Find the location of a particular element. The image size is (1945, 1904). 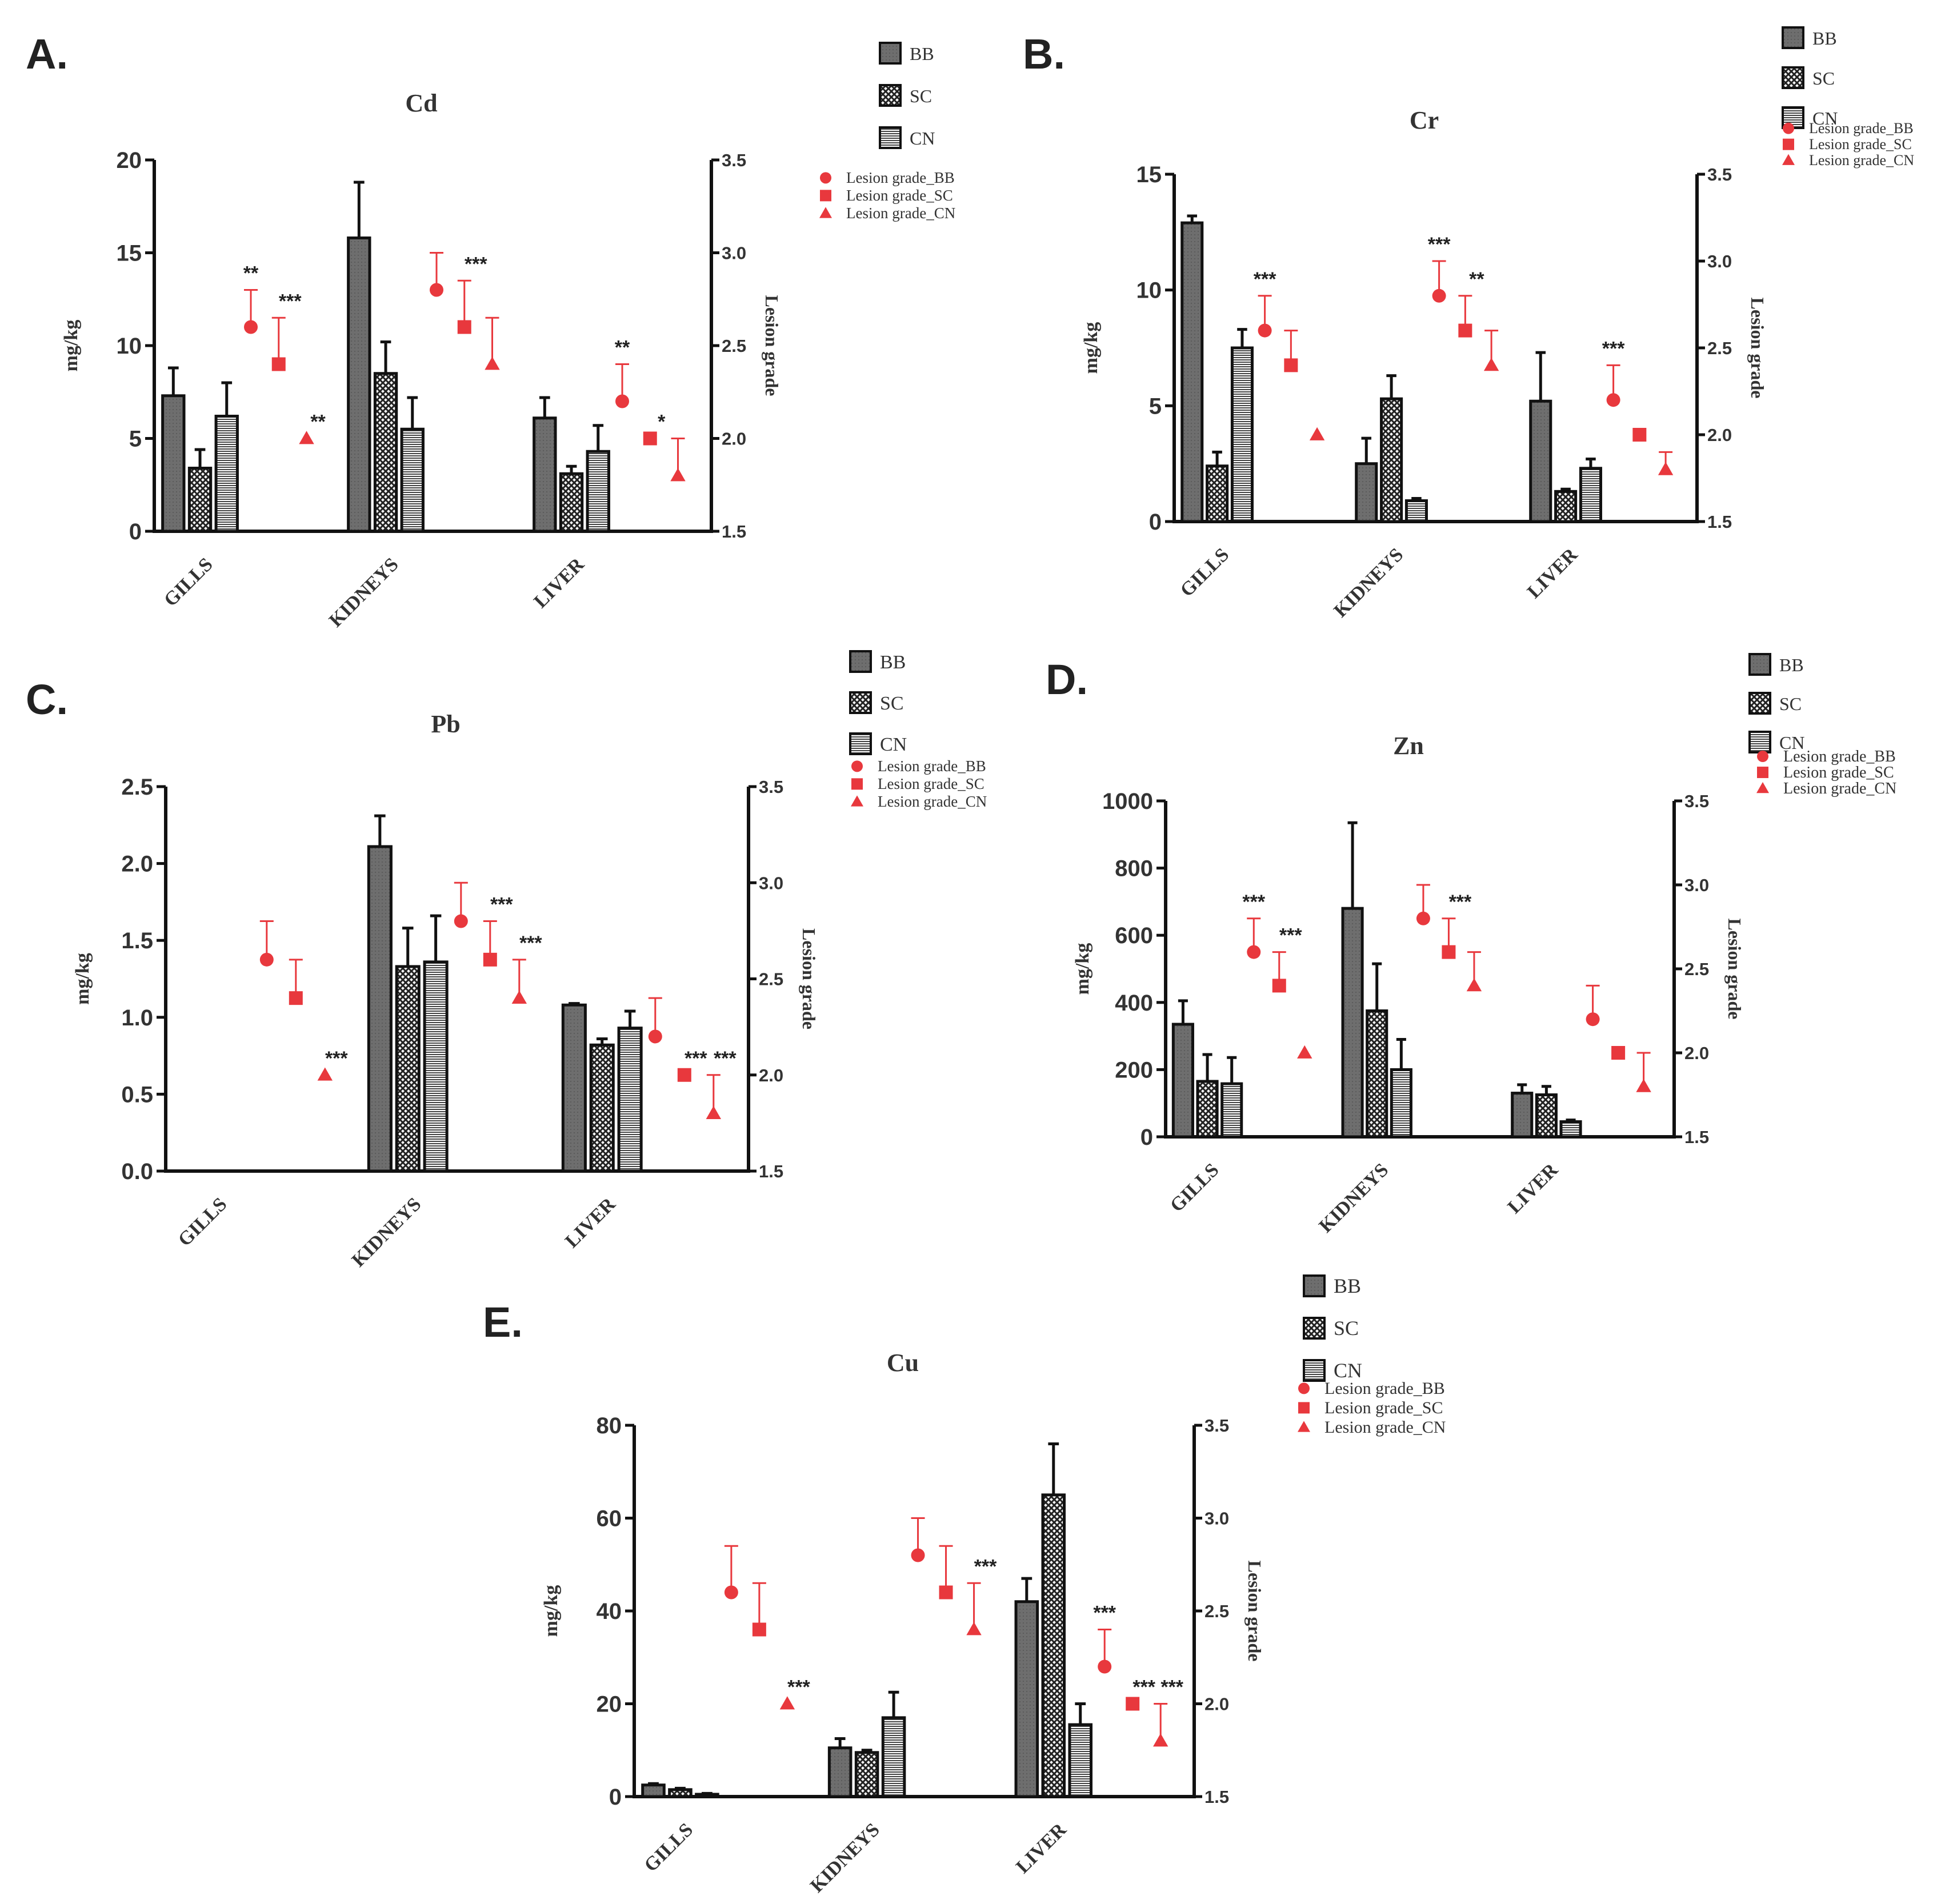

legend-swatch-cn is located at coordinates (860, 743).